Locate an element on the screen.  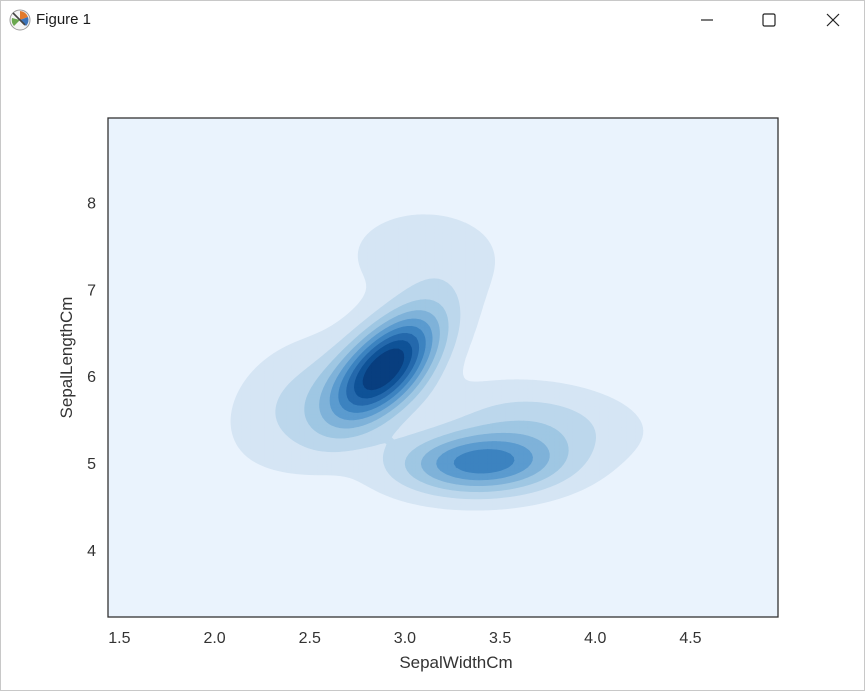
x-tick-label: 4.0 is located at coordinates (595, 638).